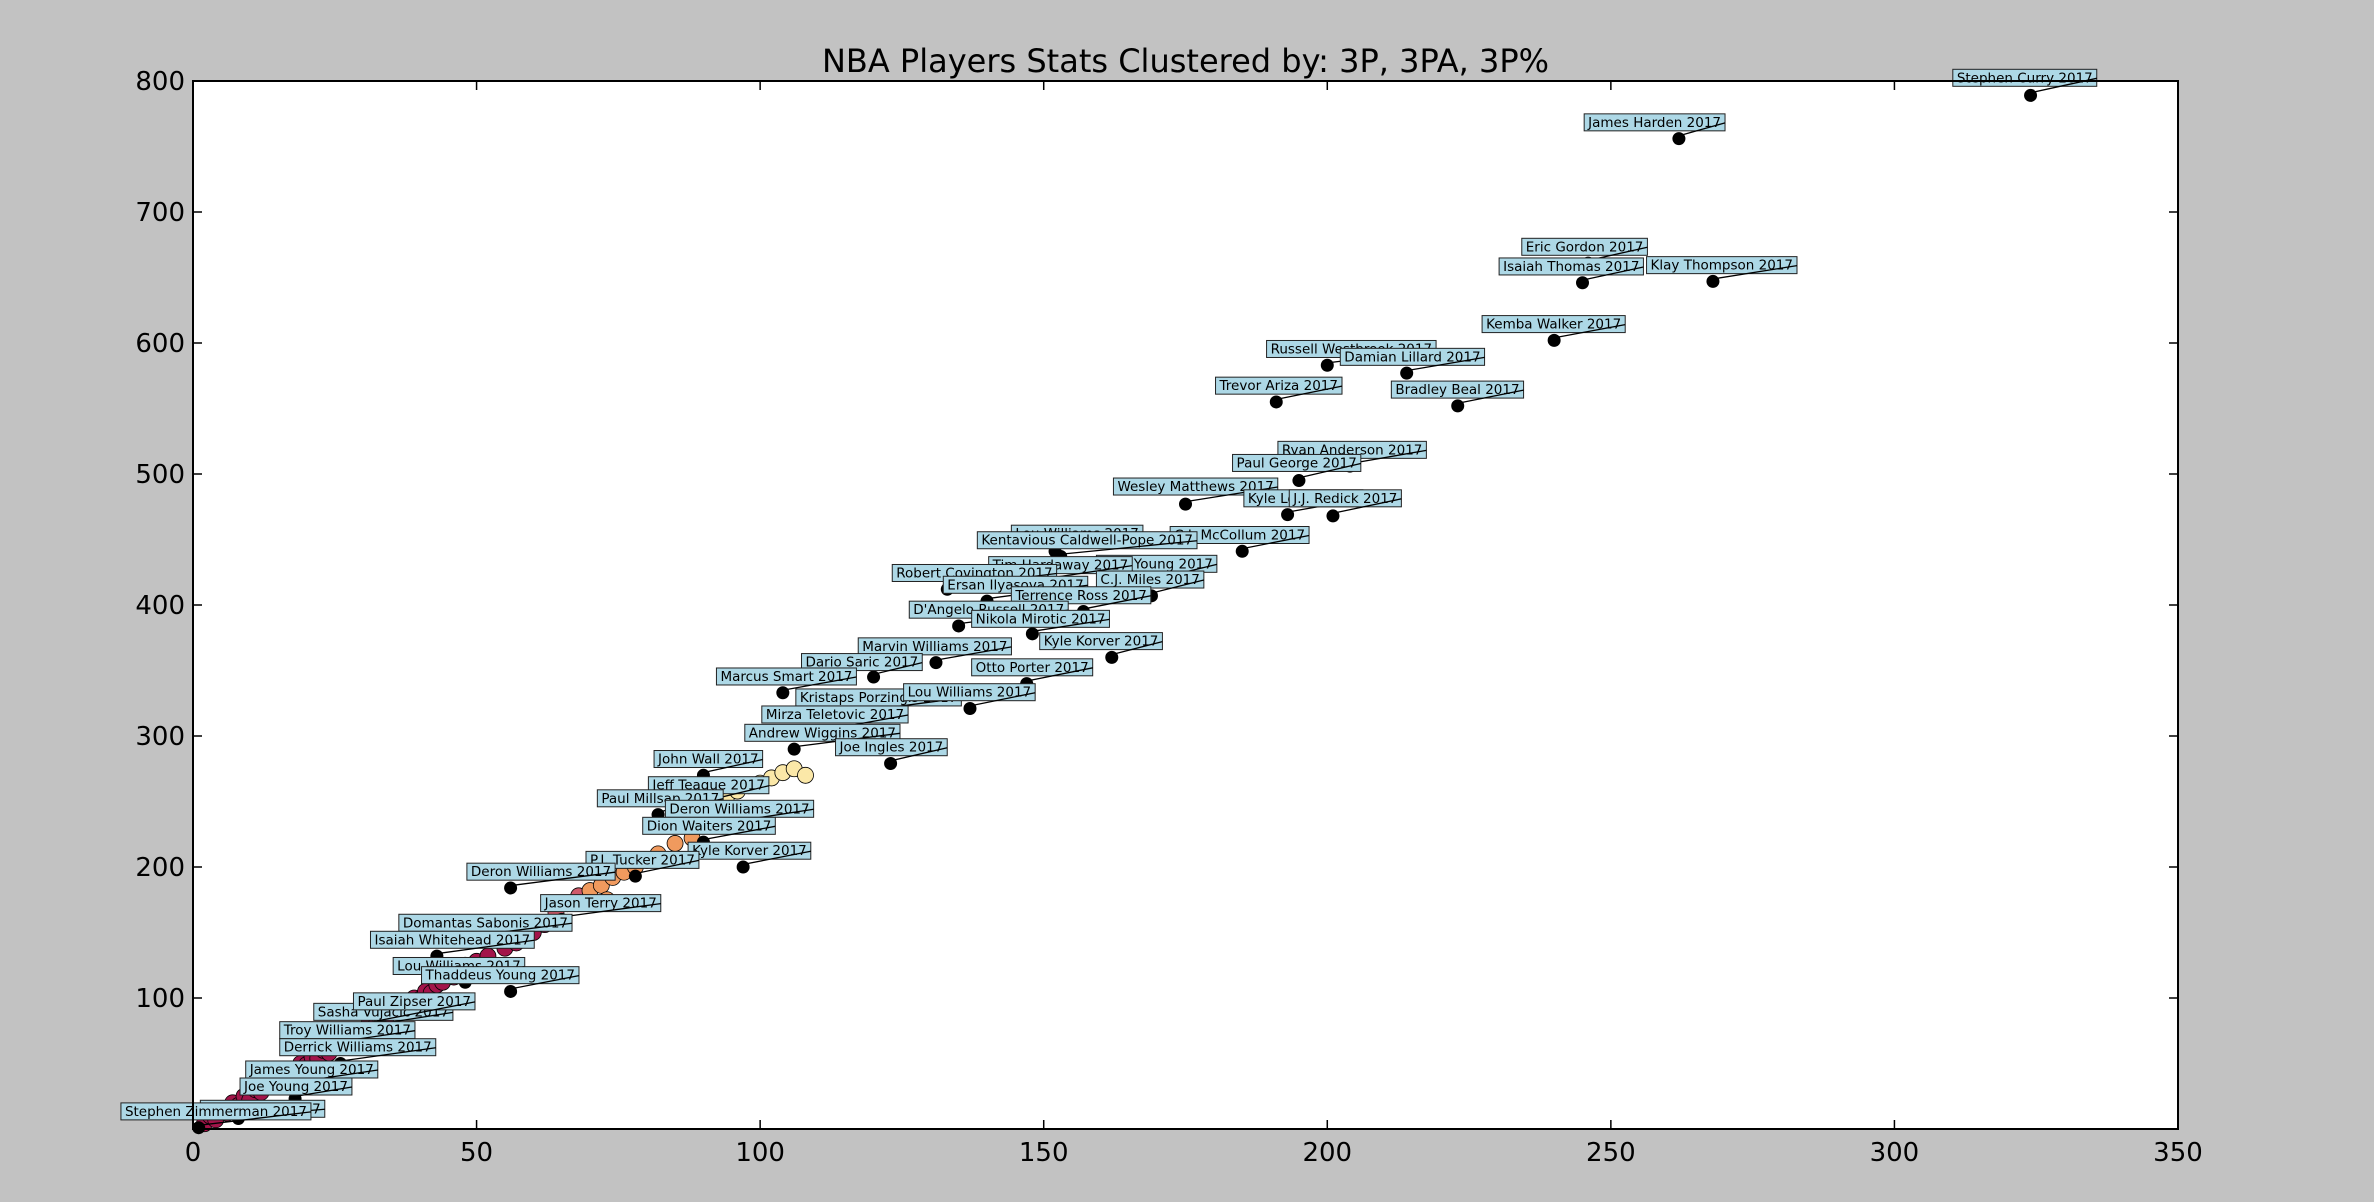 The width and height of the screenshot is (2374, 1202). I want to click on player-annotation: Jason Terry 2017, so click(601, 906).